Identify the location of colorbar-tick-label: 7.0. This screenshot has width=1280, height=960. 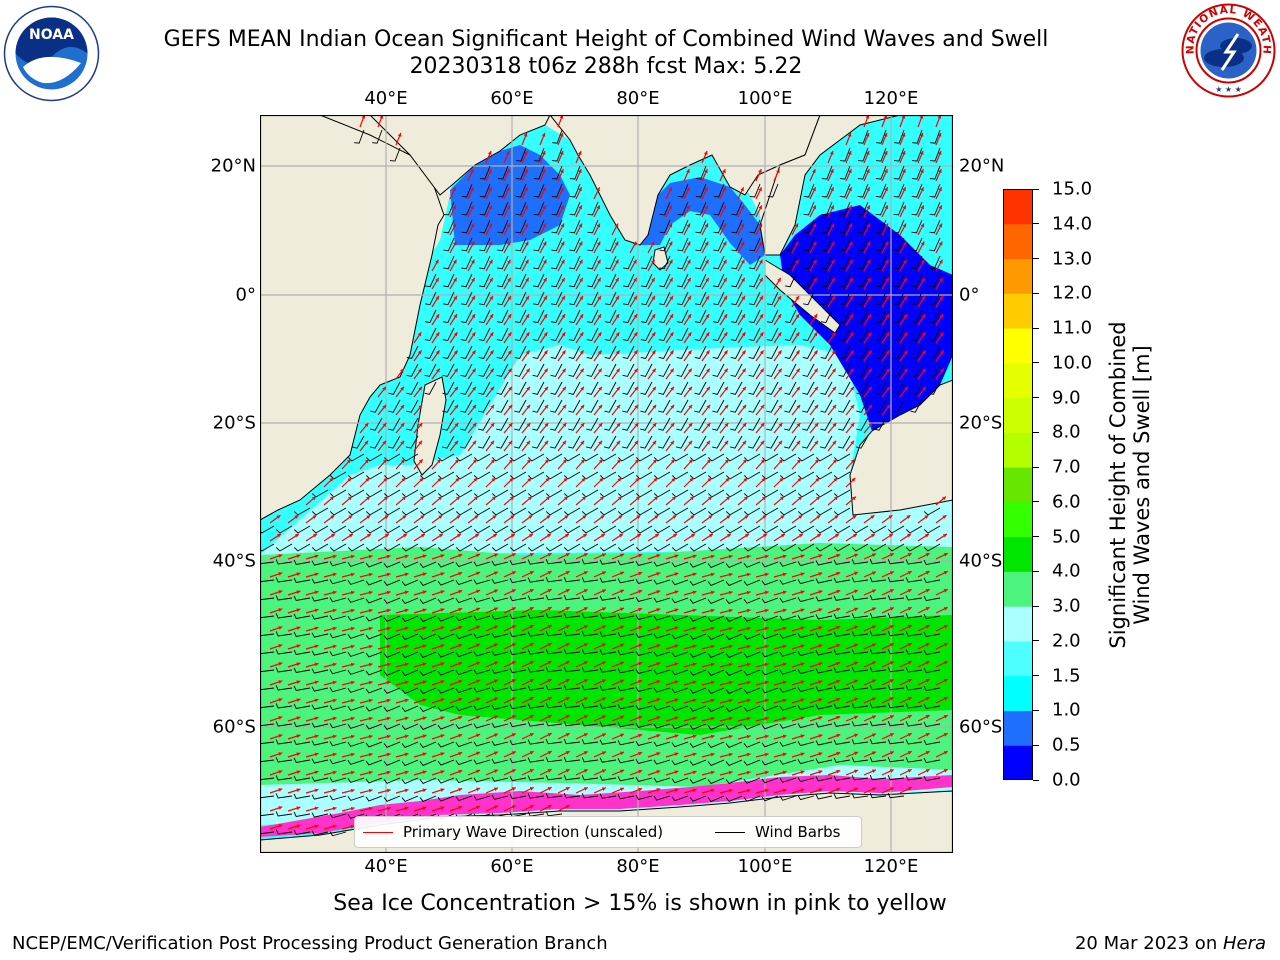
(1066, 467).